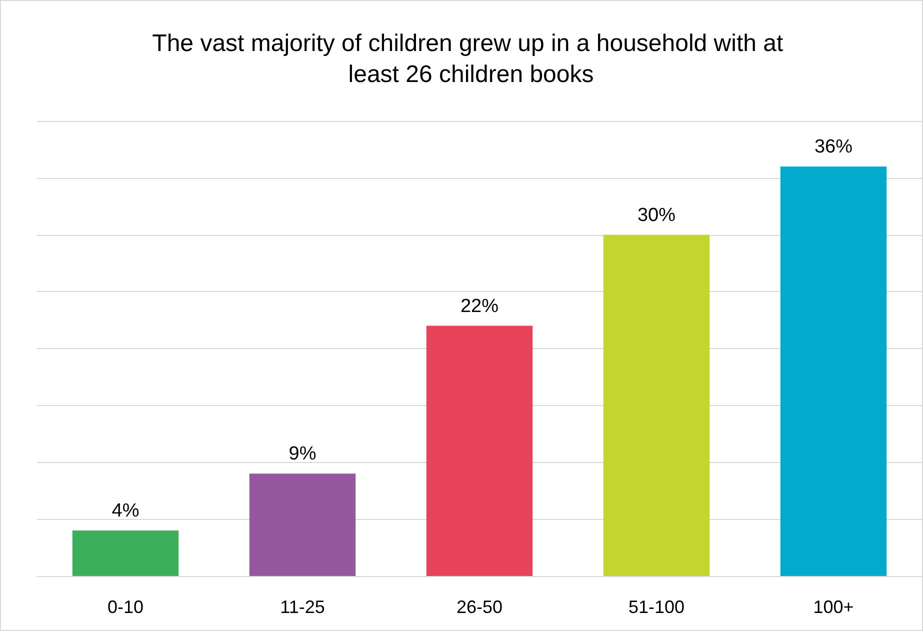 This screenshot has height=631, width=923. I want to click on data-label: 4%, so click(126, 511).